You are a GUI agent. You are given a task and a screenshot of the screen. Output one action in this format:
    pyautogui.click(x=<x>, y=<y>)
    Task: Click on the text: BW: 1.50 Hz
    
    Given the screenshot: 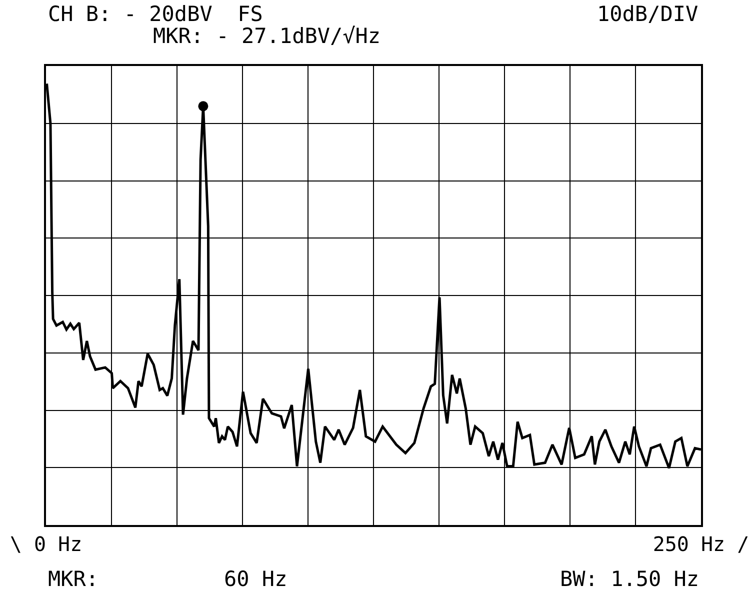 What is the action you would take?
    pyautogui.click(x=630, y=579)
    